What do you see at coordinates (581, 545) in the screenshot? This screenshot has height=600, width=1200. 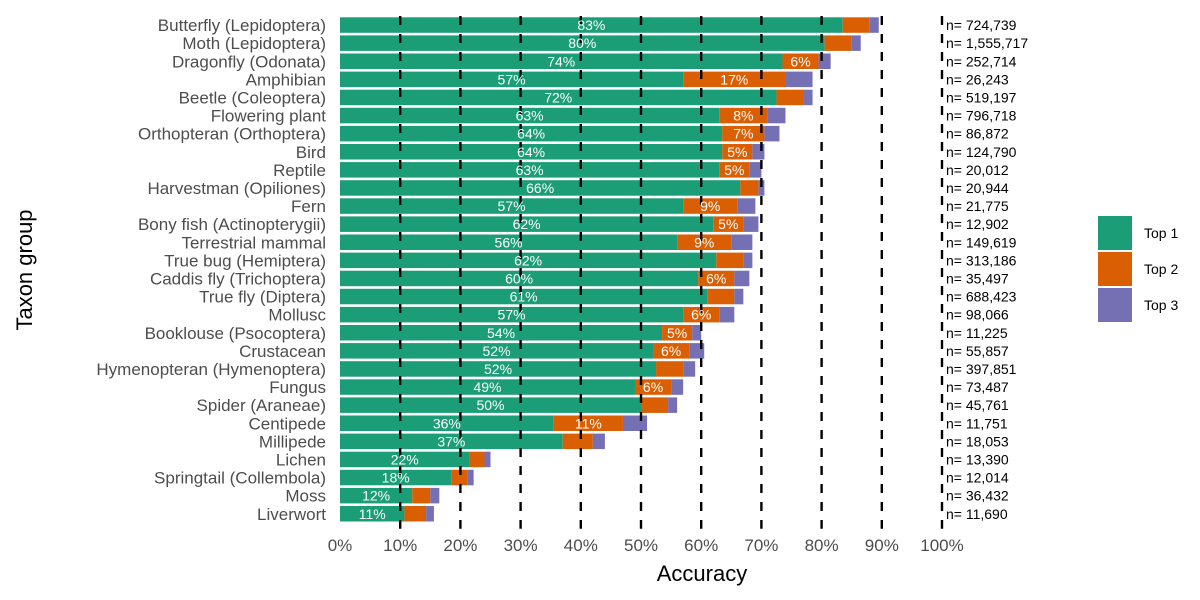 I see `x-tick-label: 40%` at bounding box center [581, 545].